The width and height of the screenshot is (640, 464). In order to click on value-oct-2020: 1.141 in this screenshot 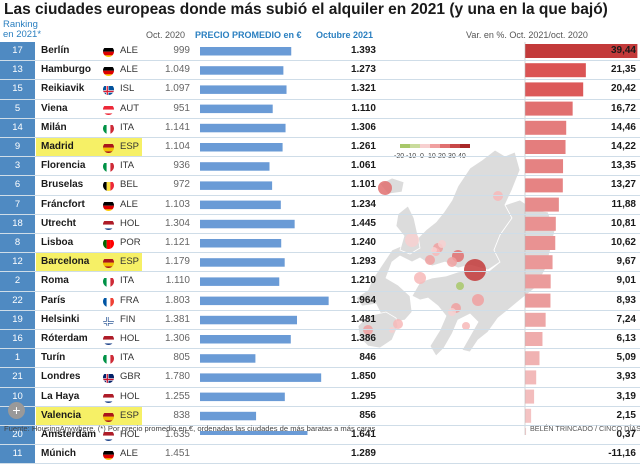, I will do `click(177, 127)`.